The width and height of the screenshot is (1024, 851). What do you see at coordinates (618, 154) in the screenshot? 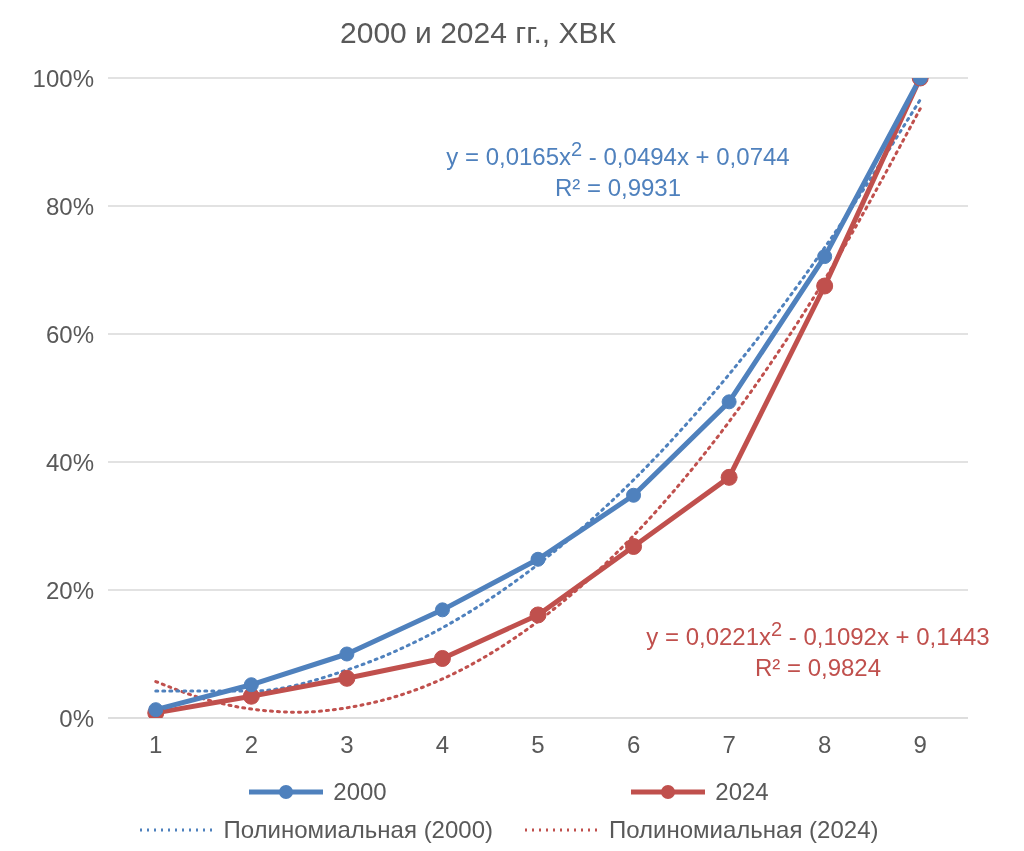
I see `annotation: y = 0,0165x$^{2}$ - 0,0494x + 0,0744` at bounding box center [618, 154].